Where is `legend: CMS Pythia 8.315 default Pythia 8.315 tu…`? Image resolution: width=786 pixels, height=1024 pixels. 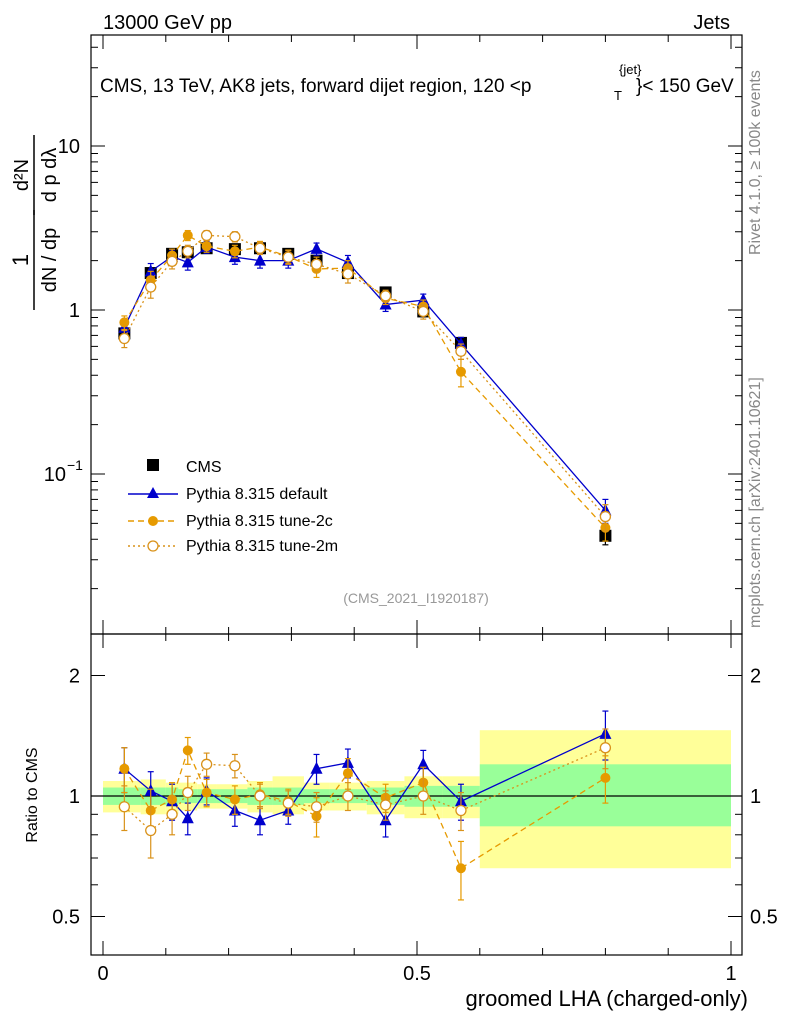 legend: CMS Pythia 8.315 default Pythia 8.315 tu… is located at coordinates (233, 507).